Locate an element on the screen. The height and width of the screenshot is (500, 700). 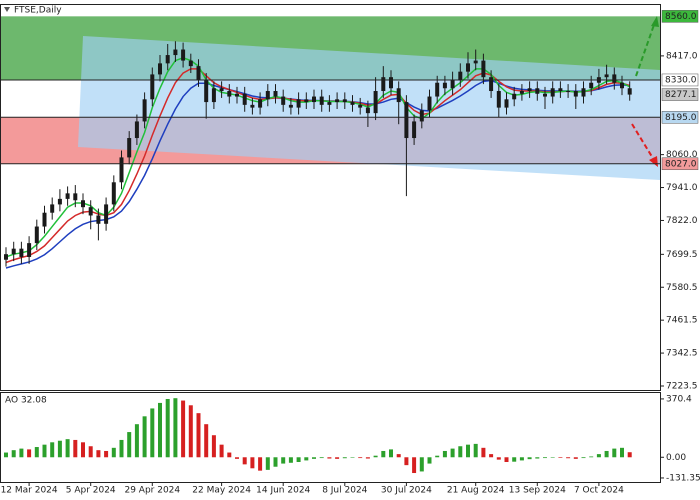
y-tick-label: 370.4 is located at coordinates (679, 399).